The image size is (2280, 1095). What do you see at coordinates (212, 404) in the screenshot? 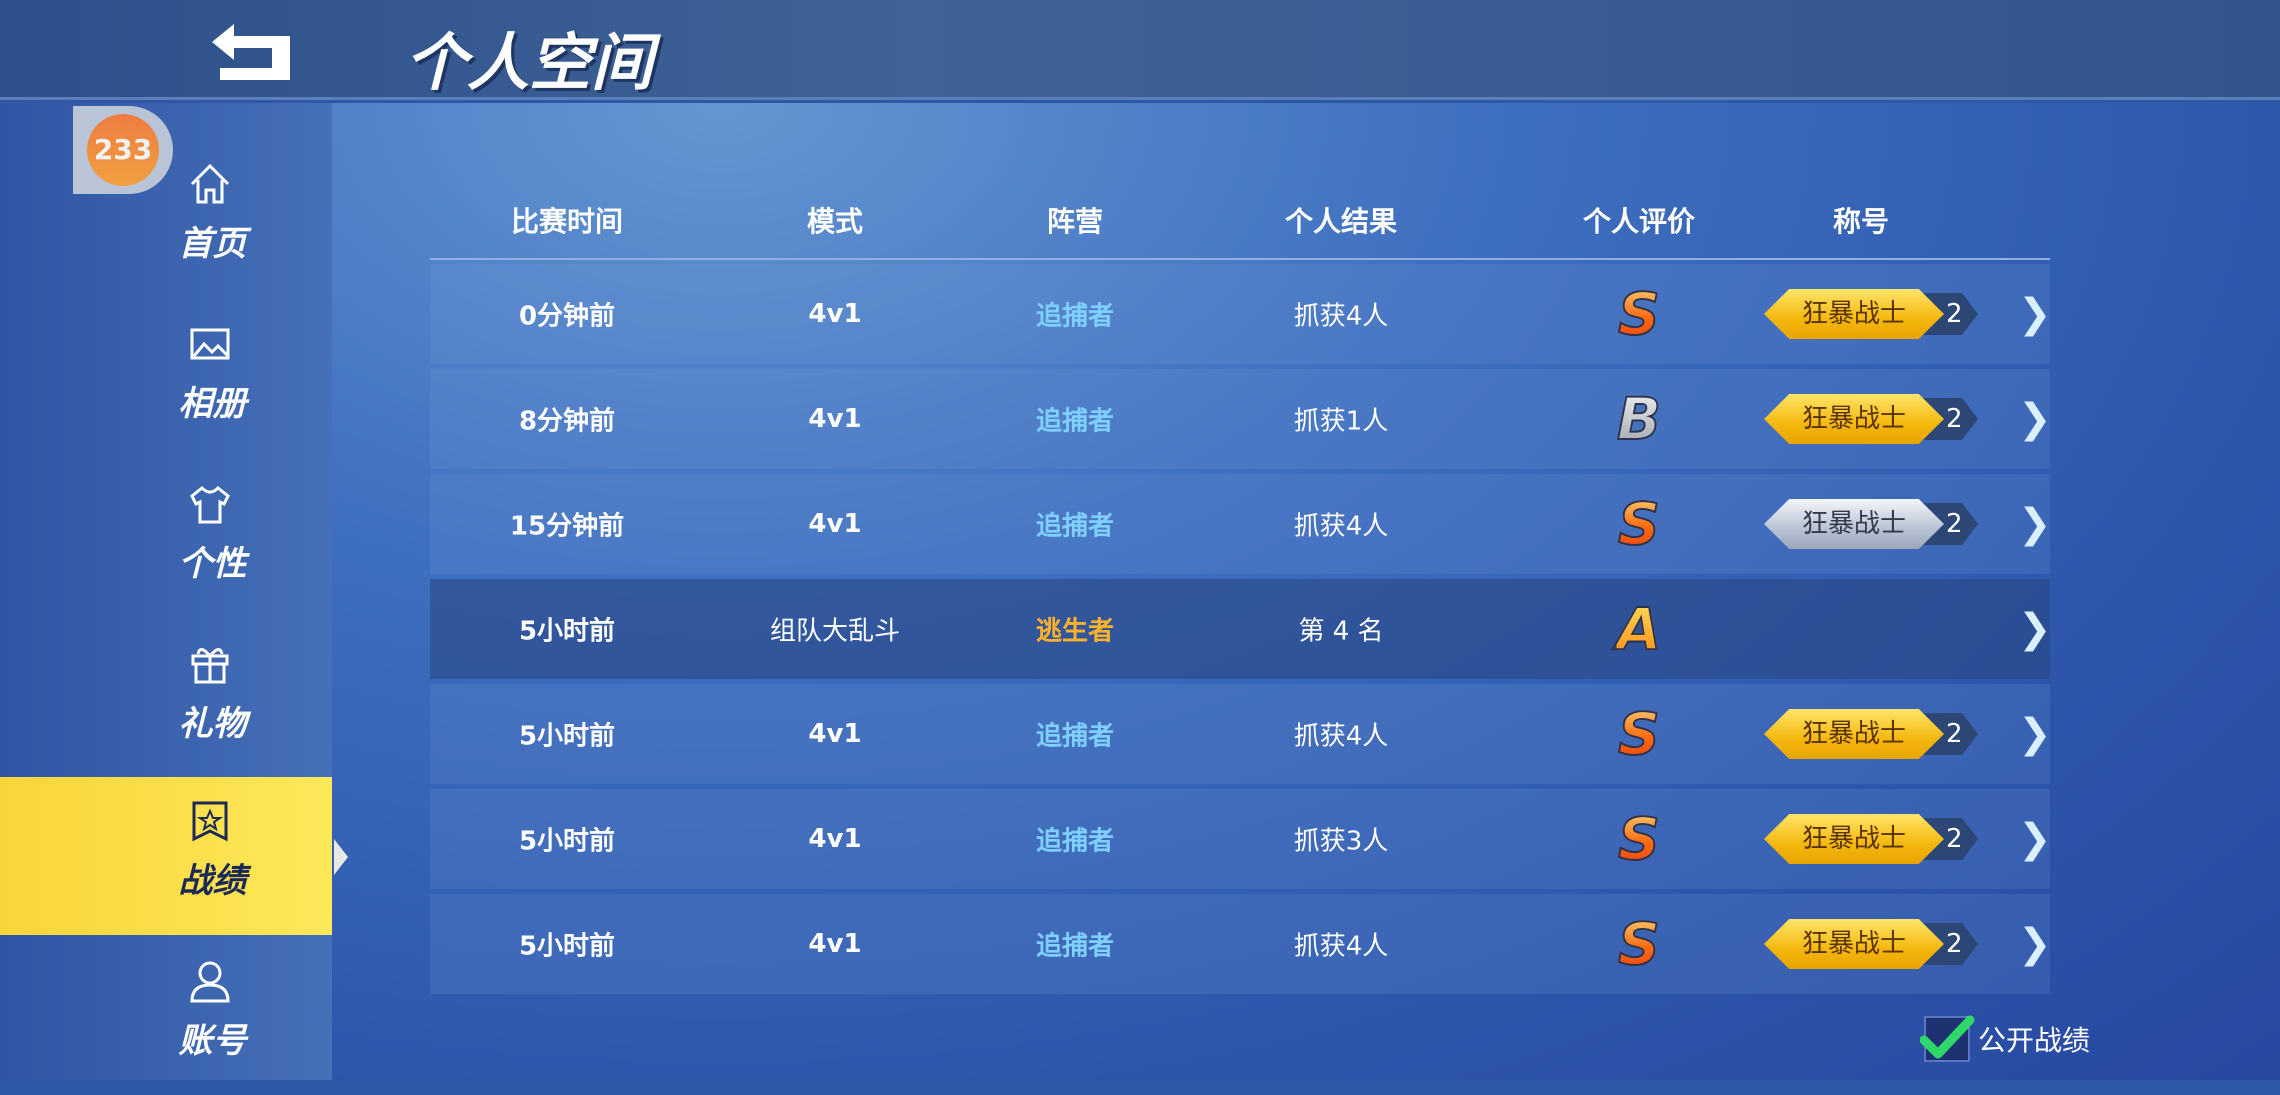
I see `sidebar-item-label: 相册` at bounding box center [212, 404].